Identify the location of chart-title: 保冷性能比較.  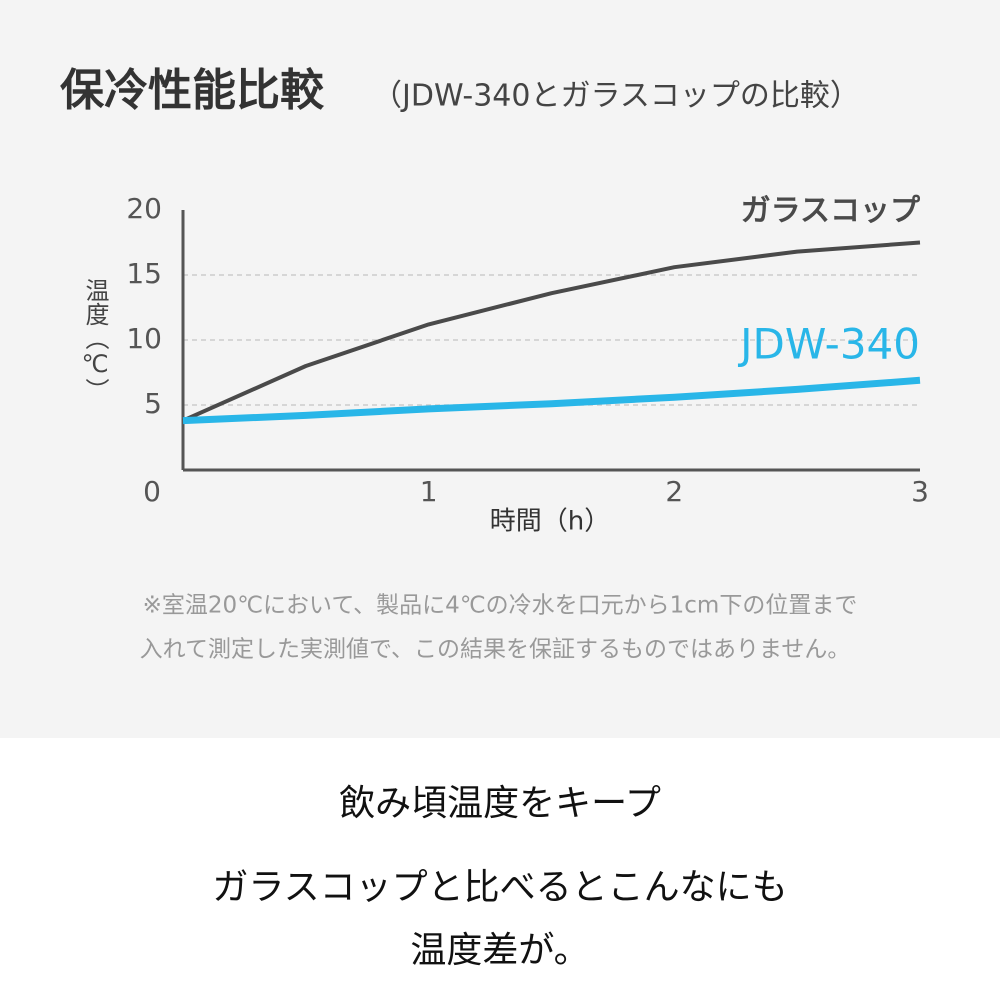
(192, 90).